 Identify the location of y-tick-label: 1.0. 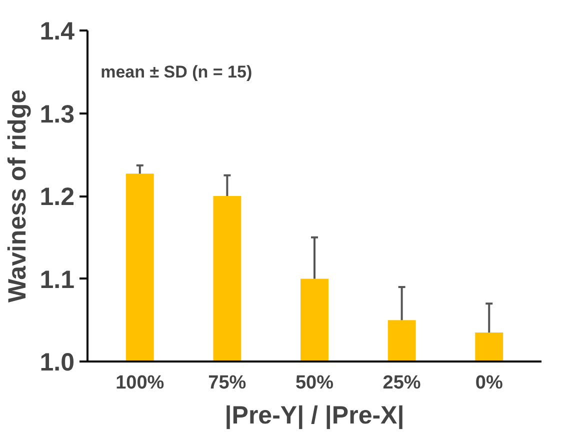
(57, 362).